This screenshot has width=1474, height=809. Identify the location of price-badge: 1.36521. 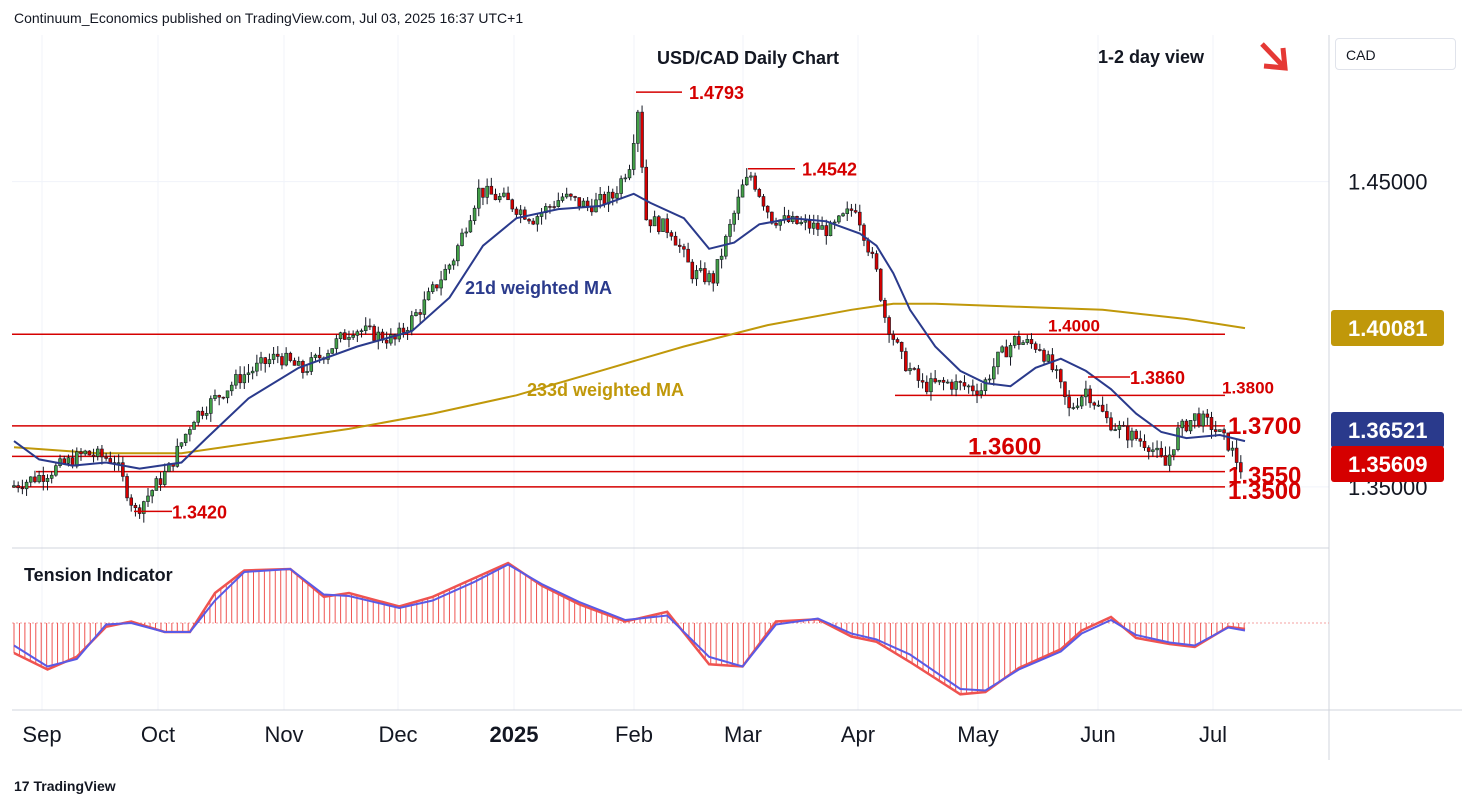
(1387, 430).